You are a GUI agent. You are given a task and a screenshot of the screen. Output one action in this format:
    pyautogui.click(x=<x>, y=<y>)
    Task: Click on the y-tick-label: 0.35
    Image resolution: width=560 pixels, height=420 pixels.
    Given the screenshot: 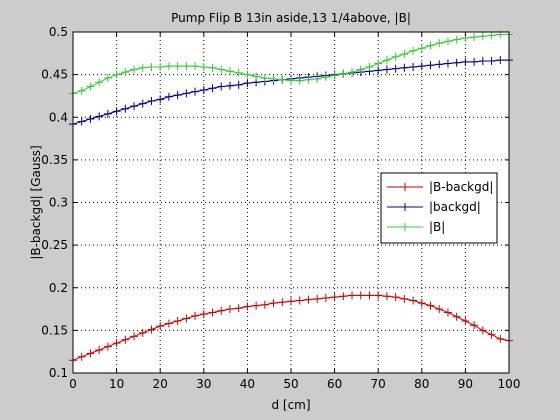 What is the action you would take?
    pyautogui.click(x=54, y=160)
    